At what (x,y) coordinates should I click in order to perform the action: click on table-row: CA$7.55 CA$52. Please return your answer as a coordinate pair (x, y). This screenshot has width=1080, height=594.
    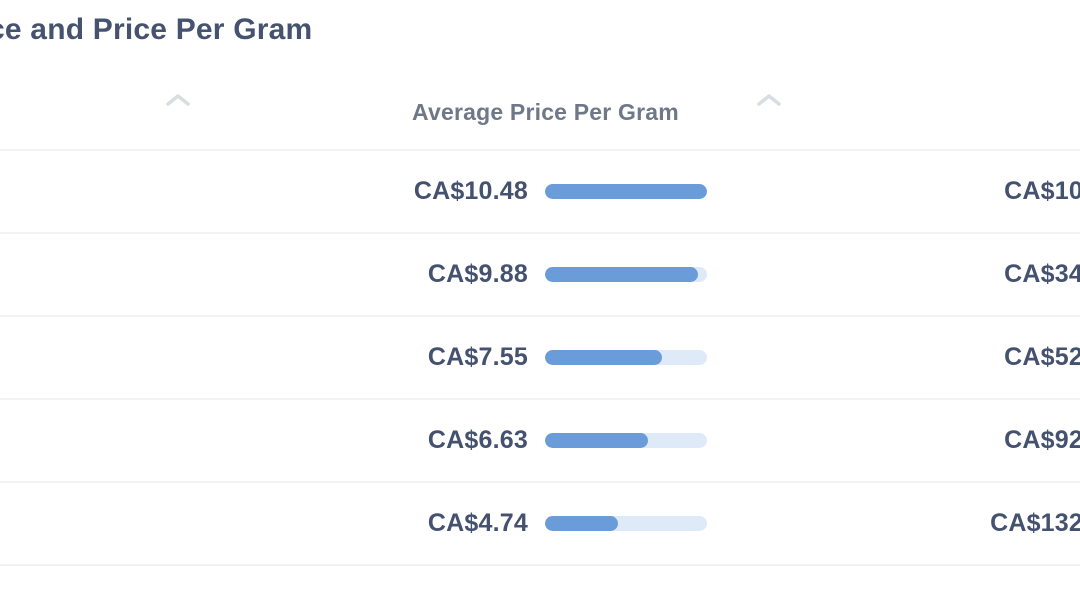
    Looking at the image, I should click on (540, 358).